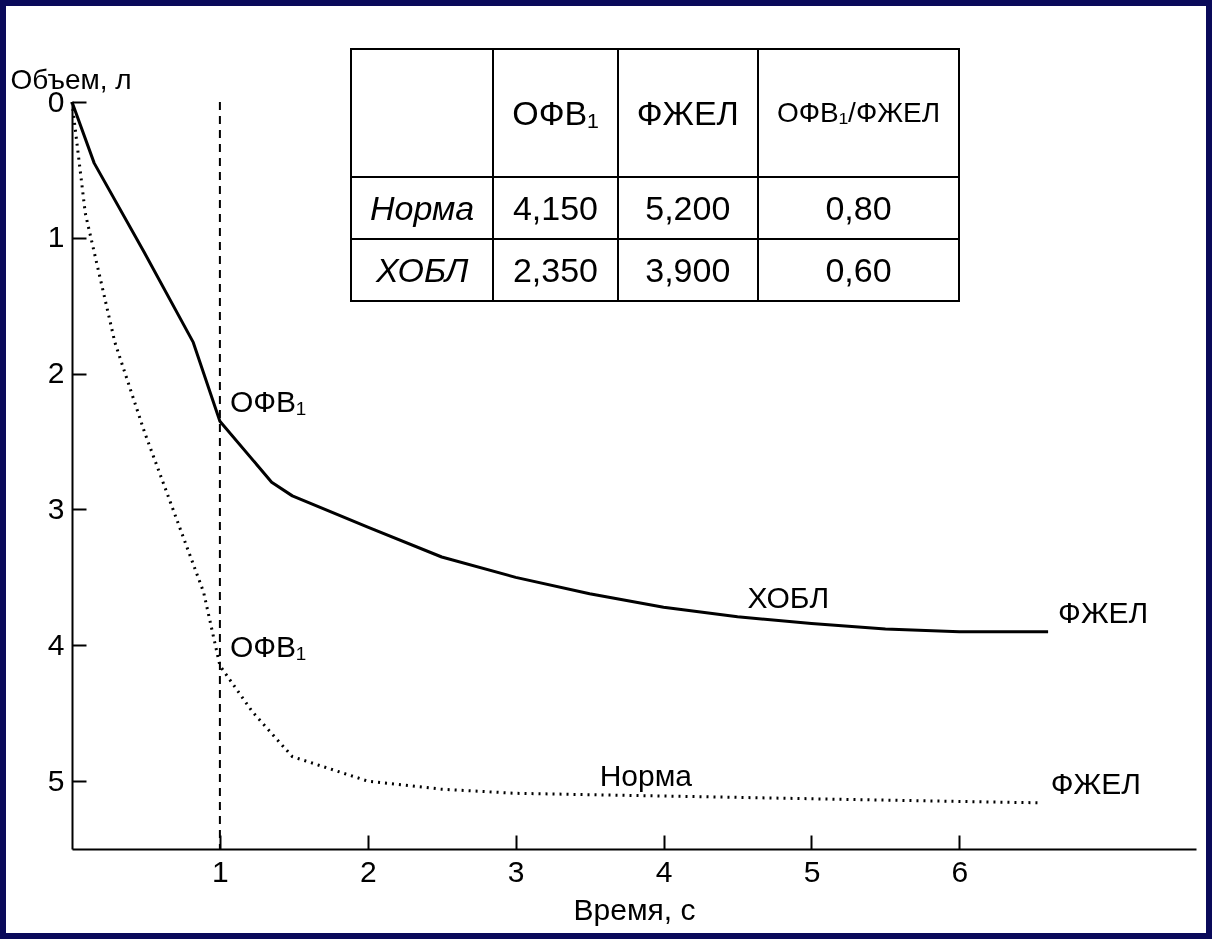 The height and width of the screenshot is (939, 1212). Describe the element at coordinates (812, 871) in the screenshot. I see `x-tick-label: 5` at that location.